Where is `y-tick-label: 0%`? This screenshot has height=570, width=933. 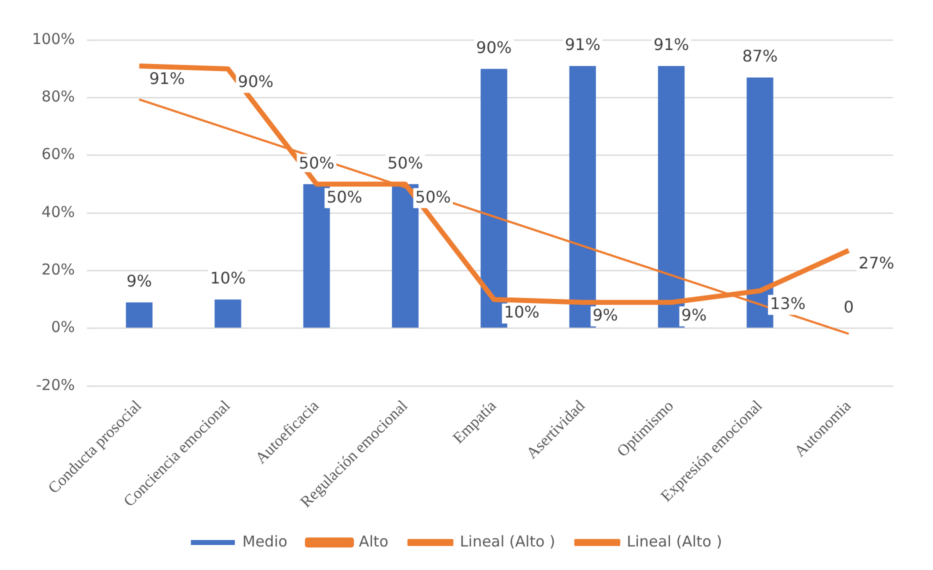
y-tick-label: 0% is located at coordinates (63, 327).